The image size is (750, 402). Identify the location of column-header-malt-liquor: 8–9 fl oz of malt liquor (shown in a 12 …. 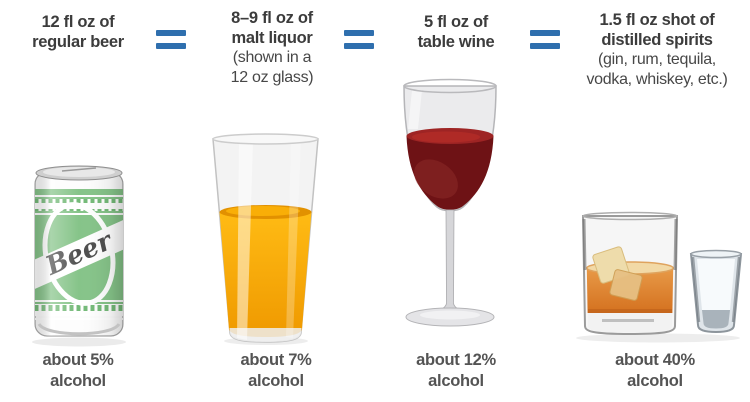
(272, 48).